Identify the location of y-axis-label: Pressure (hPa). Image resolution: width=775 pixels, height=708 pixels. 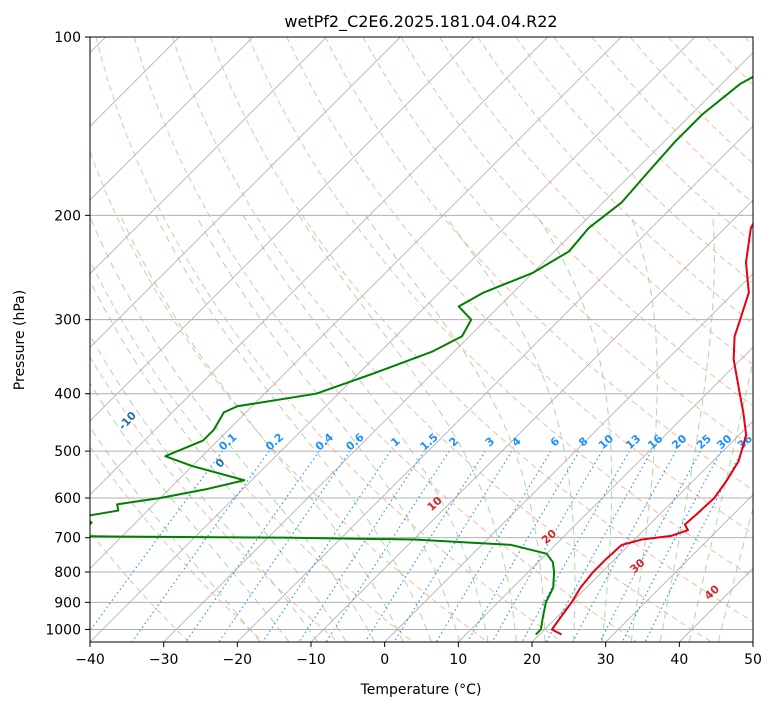
(20, 340).